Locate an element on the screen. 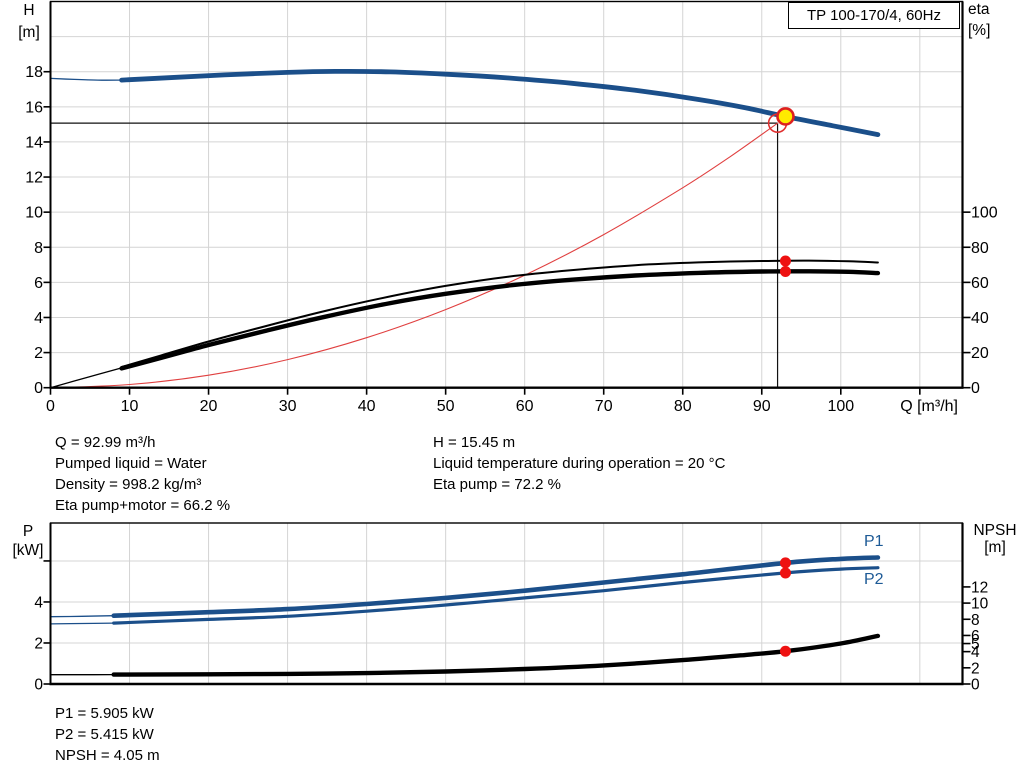 This screenshot has height=781, width=1024. x-tick-label: 20 is located at coordinates (209, 406).